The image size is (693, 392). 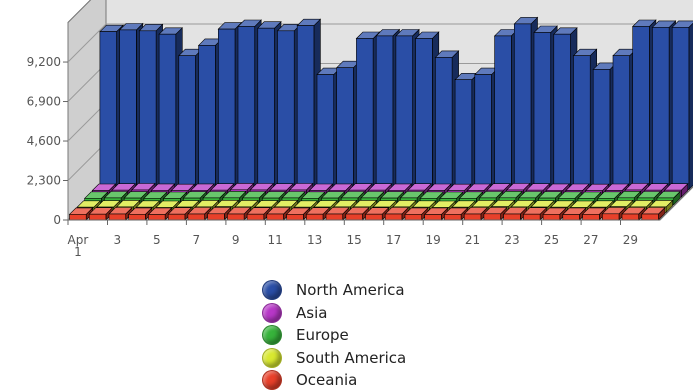 I want to click on legend-item-europe: Europe, so click(x=334, y=335).